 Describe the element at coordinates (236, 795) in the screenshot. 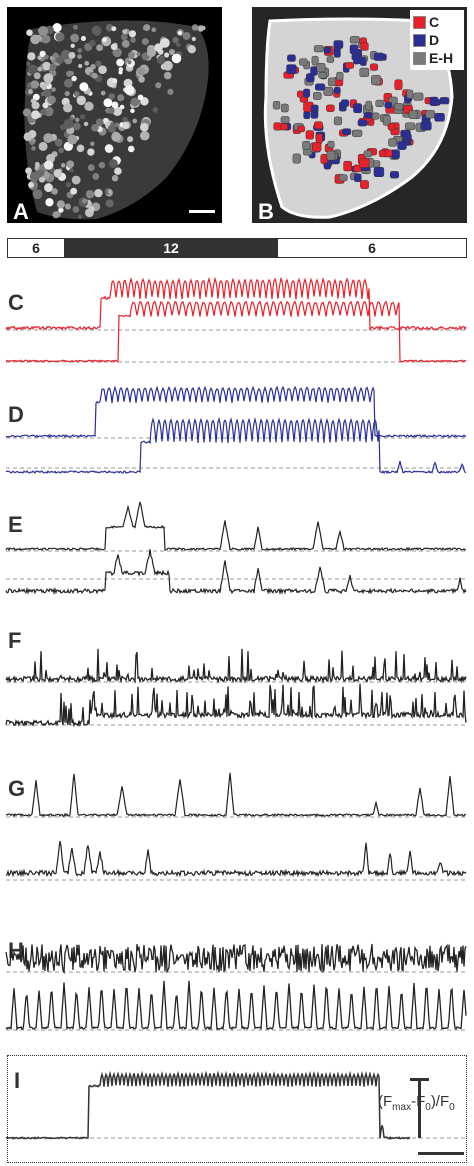

I see `trace-g1` at that location.